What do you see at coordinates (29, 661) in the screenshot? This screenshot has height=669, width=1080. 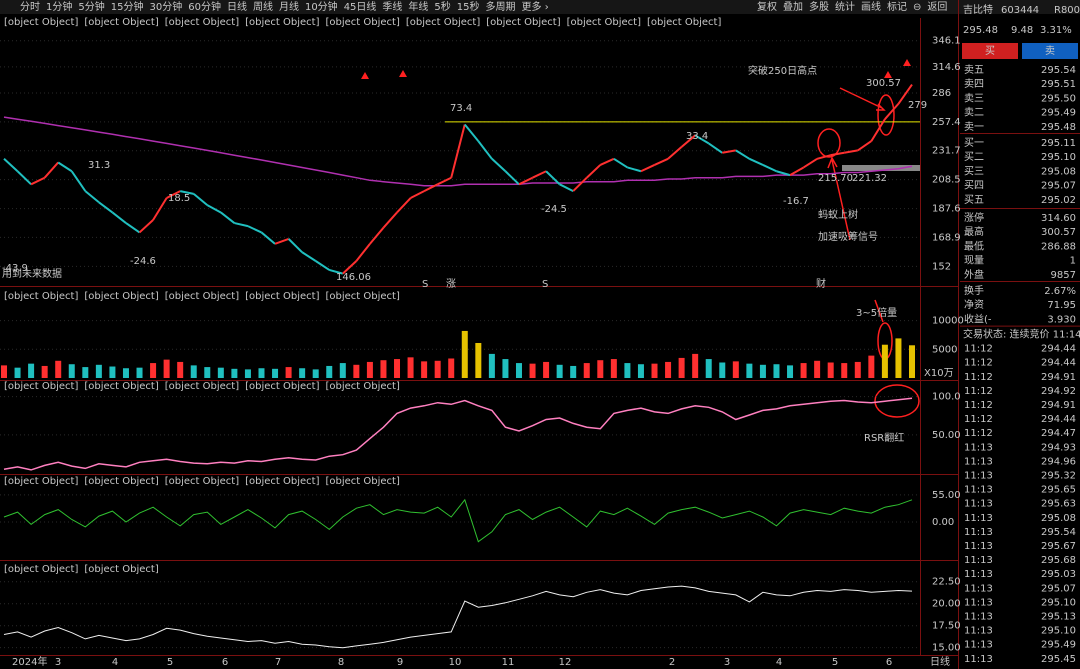 I see `x-tick-label: 2024年` at bounding box center [29, 661].